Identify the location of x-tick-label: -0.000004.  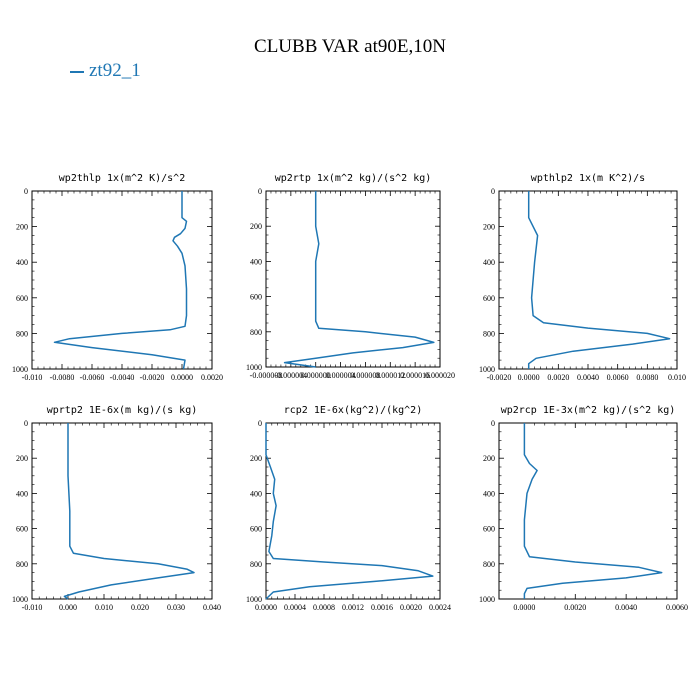
(291, 375).